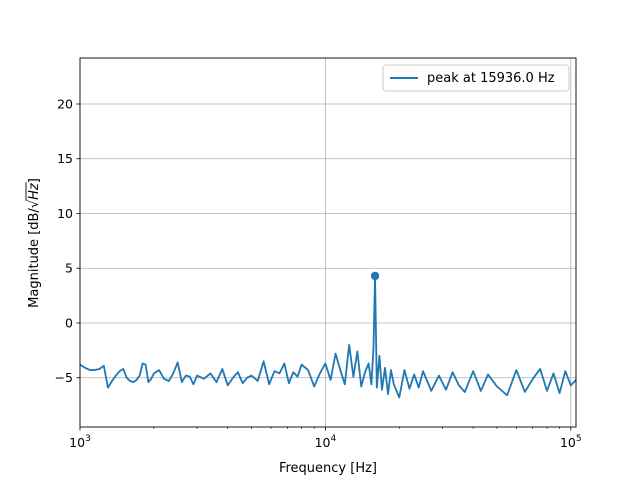 Image resolution: width=640 pixels, height=480 pixels. Describe the element at coordinates (34, 191) in the screenshot. I see `y-axis-label-radicand: Hz` at that location.